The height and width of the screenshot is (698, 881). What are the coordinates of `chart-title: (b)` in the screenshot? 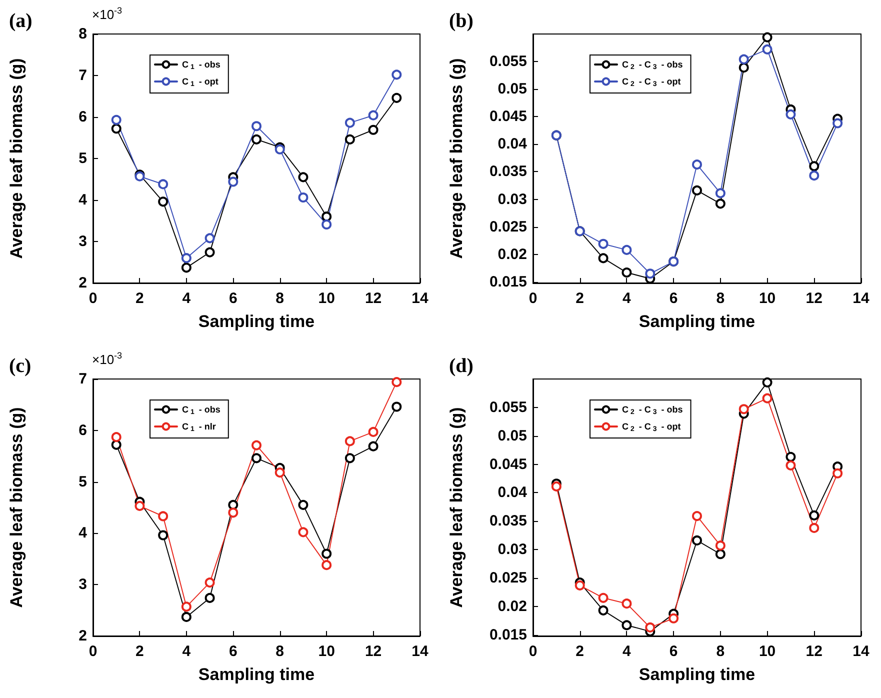 It's located at (461, 21).